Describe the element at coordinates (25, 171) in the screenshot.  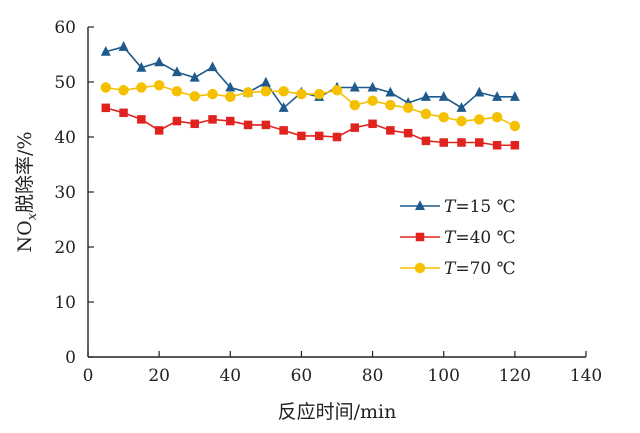
I see `y-axis-title-rest: 脱除率/%` at that location.